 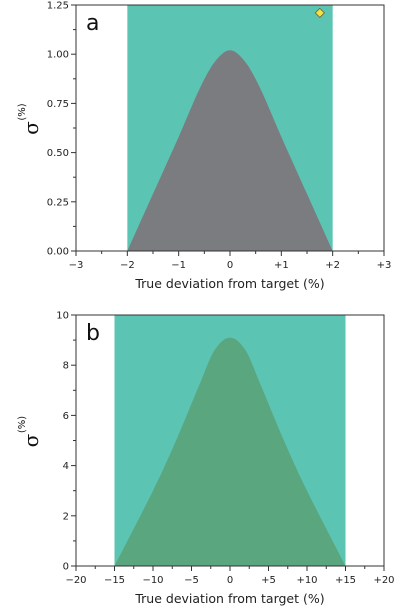 I want to click on x-tick-label: +5, so click(x=268, y=580).